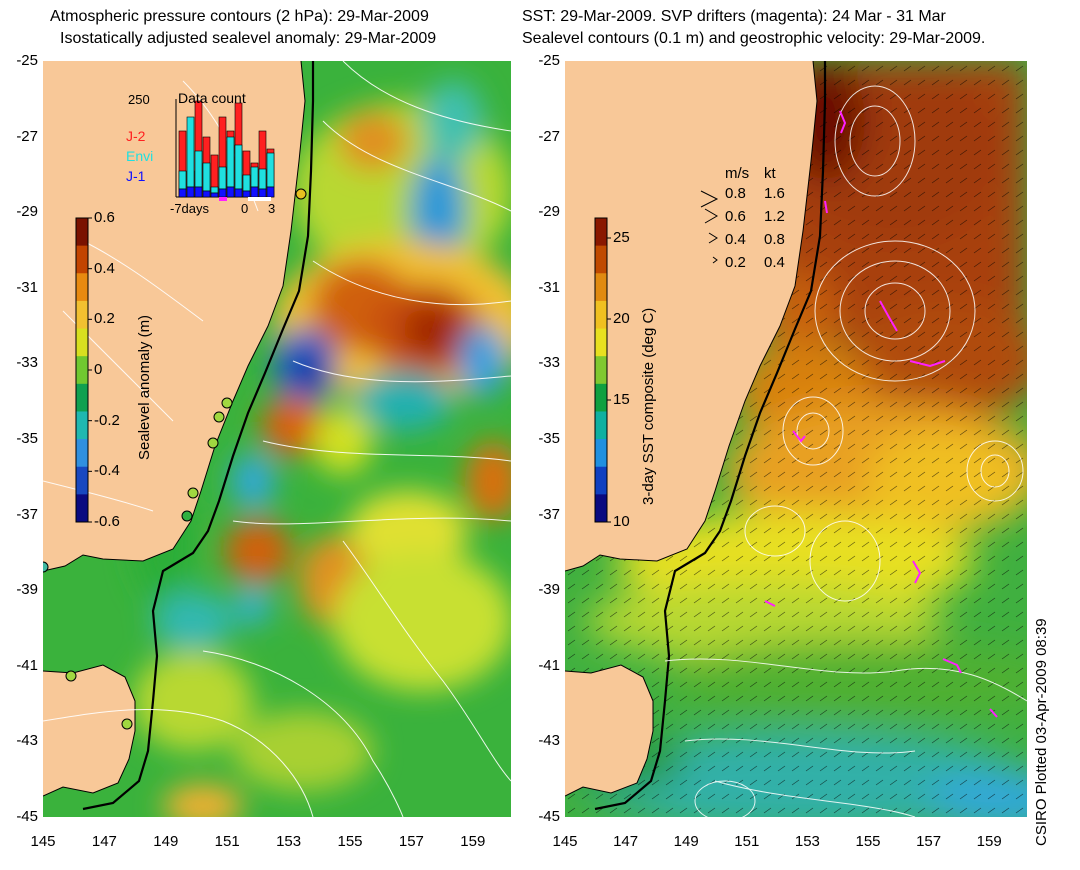 Image resolution: width=1080 pixels, height=870 pixels. What do you see at coordinates (774, 239) in the screenshot?
I see `velocity-kt-value: 0.8` at bounding box center [774, 239].